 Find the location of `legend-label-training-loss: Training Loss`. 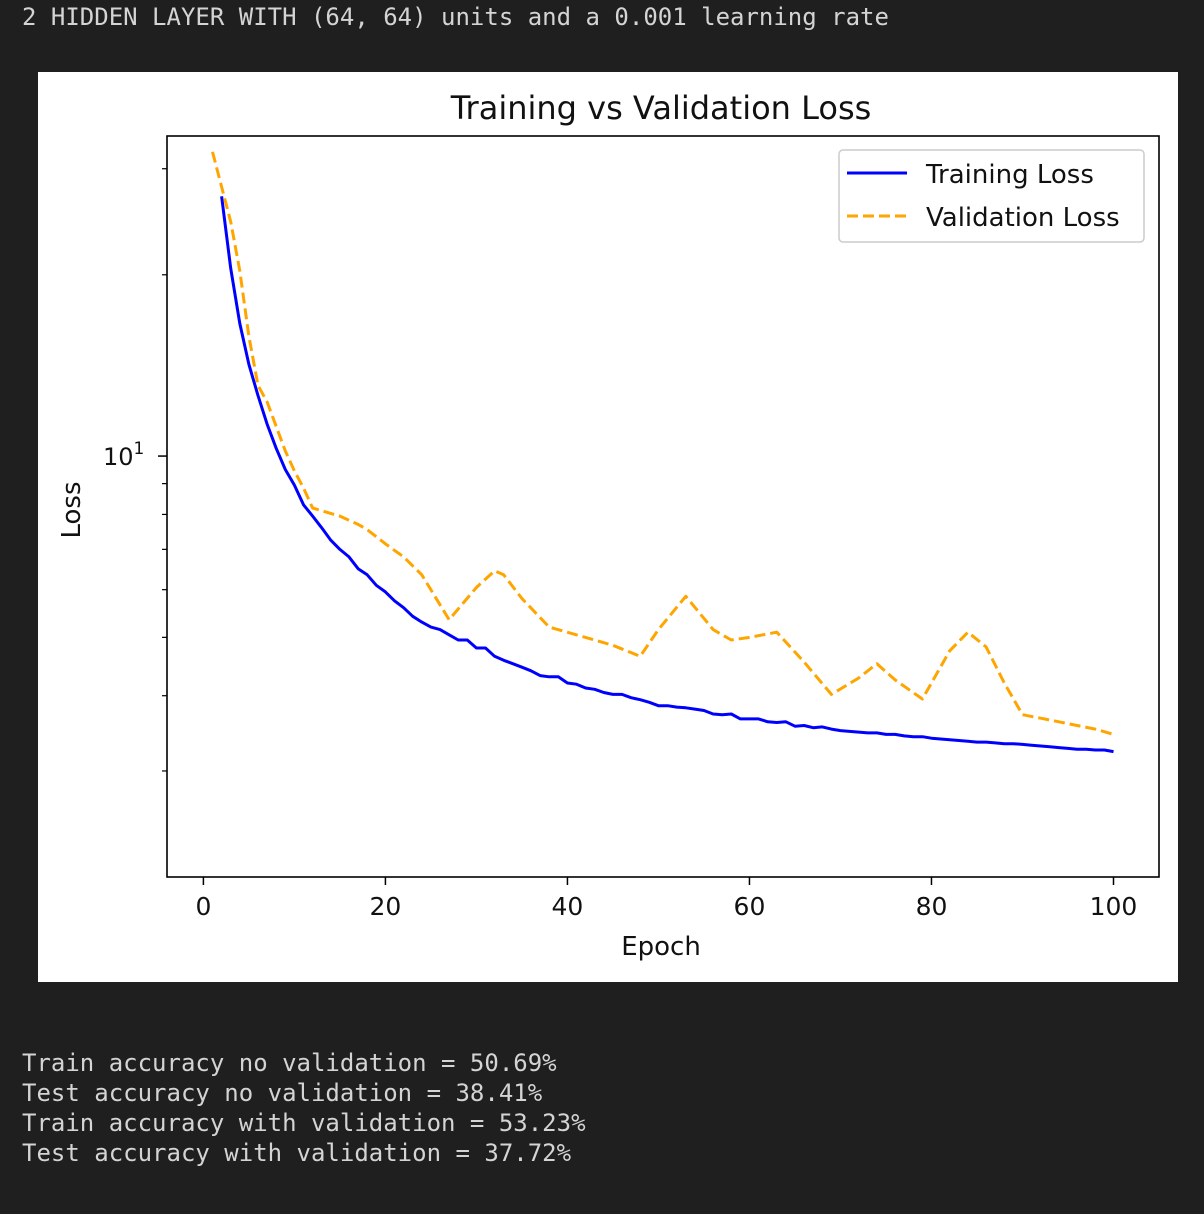

legend-label-training-loss: Training Loss is located at coordinates (1009, 175).